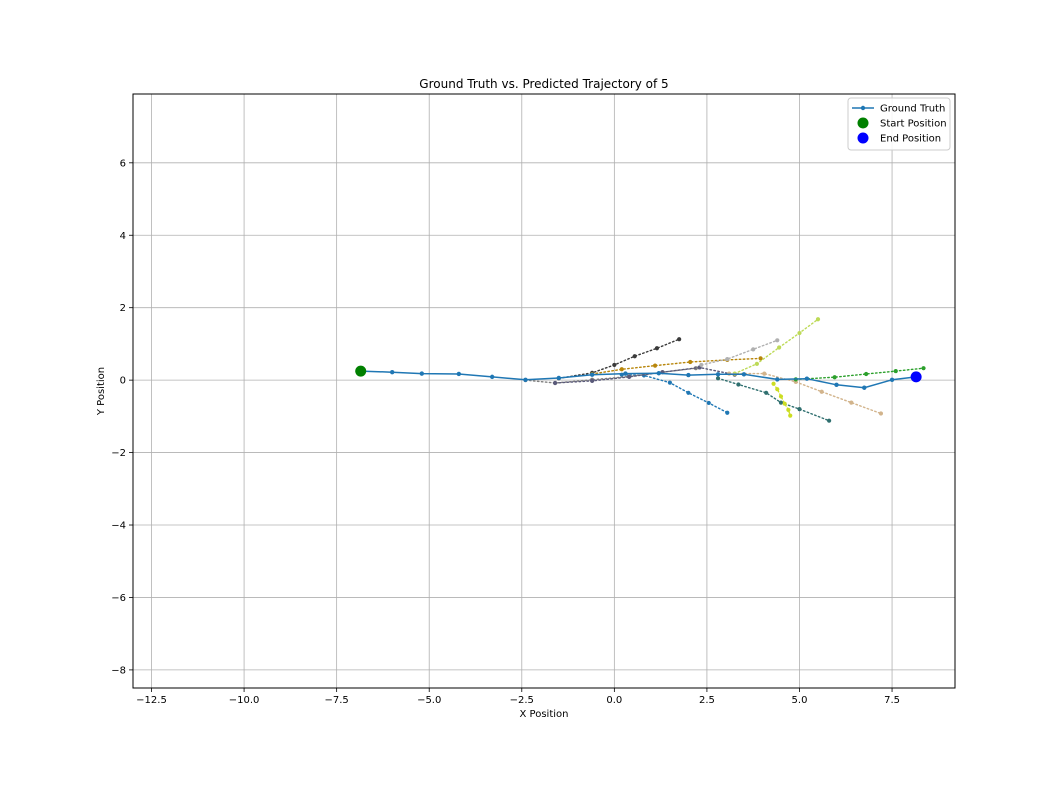 This screenshot has width=1061, height=786. Describe the element at coordinates (123, 381) in the screenshot. I see `y-tick-label: 0` at that location.